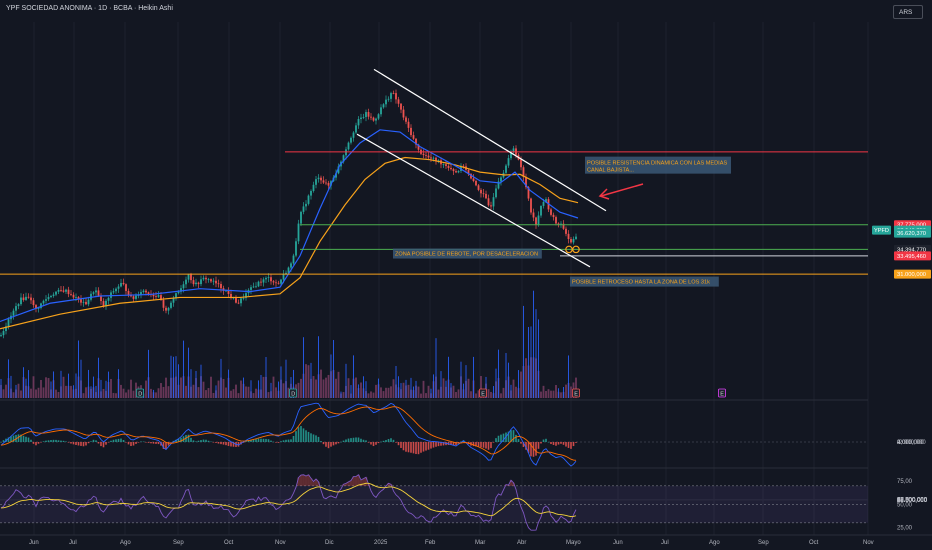 Image resolution: width=932 pixels, height=550 pixels. I want to click on time-tick-label: Jul, so click(73, 543).